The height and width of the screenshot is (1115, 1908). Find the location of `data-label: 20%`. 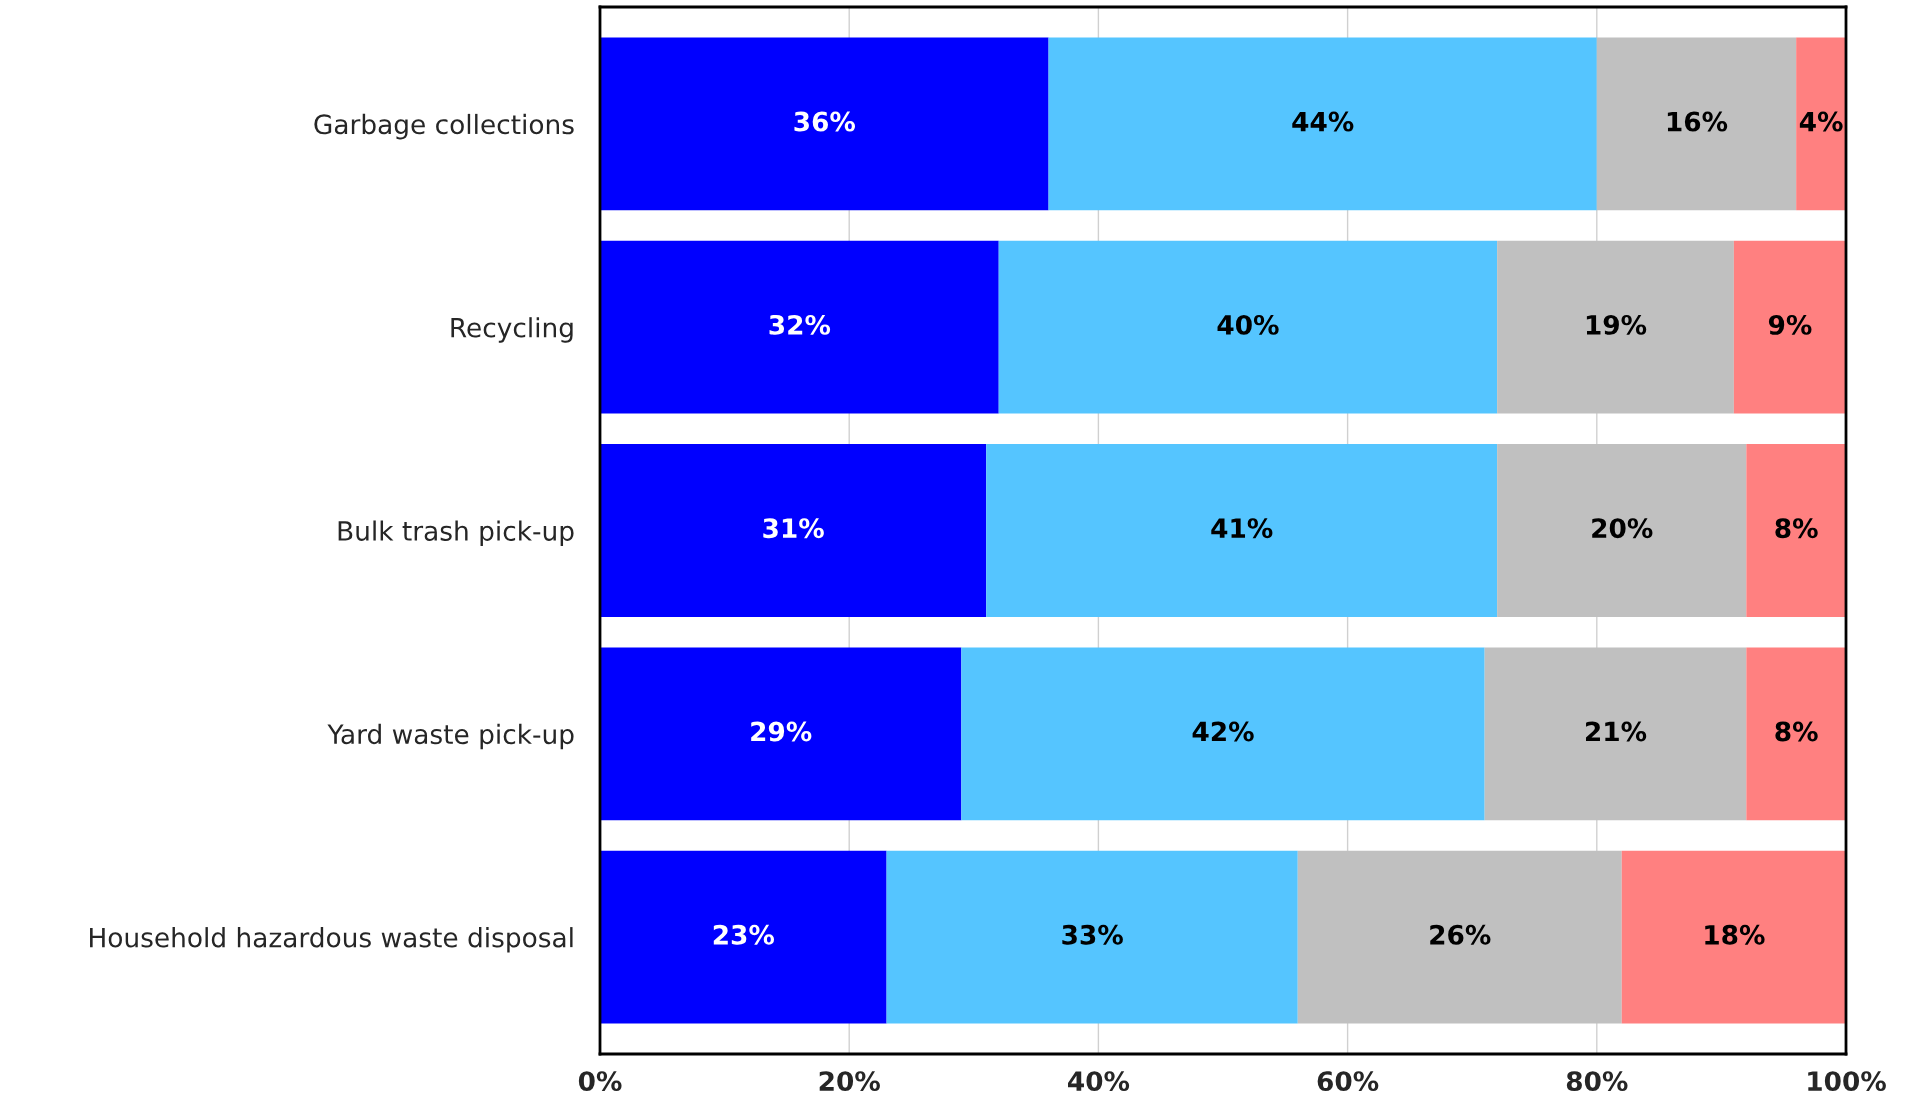

data-label: 20% is located at coordinates (1622, 528).